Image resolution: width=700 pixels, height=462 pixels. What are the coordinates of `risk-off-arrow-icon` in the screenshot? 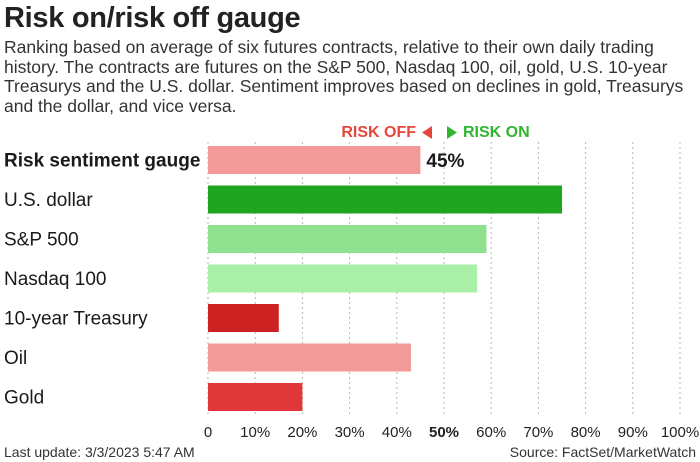 It's located at (427, 132).